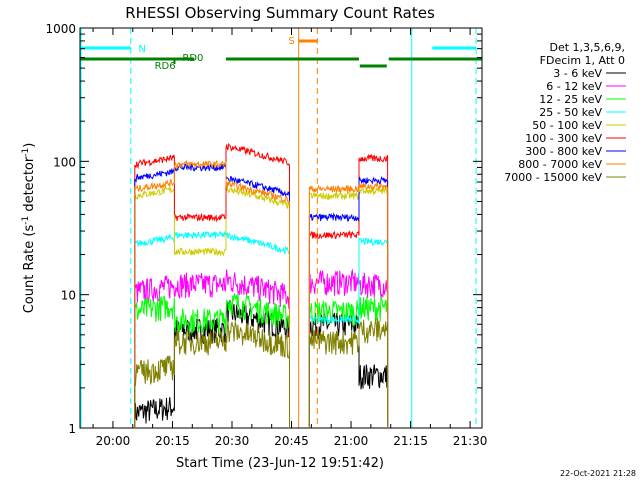  Describe the element at coordinates (577, 73) in the screenshot. I see `legend-label-1: 3 - 6 keV` at that location.